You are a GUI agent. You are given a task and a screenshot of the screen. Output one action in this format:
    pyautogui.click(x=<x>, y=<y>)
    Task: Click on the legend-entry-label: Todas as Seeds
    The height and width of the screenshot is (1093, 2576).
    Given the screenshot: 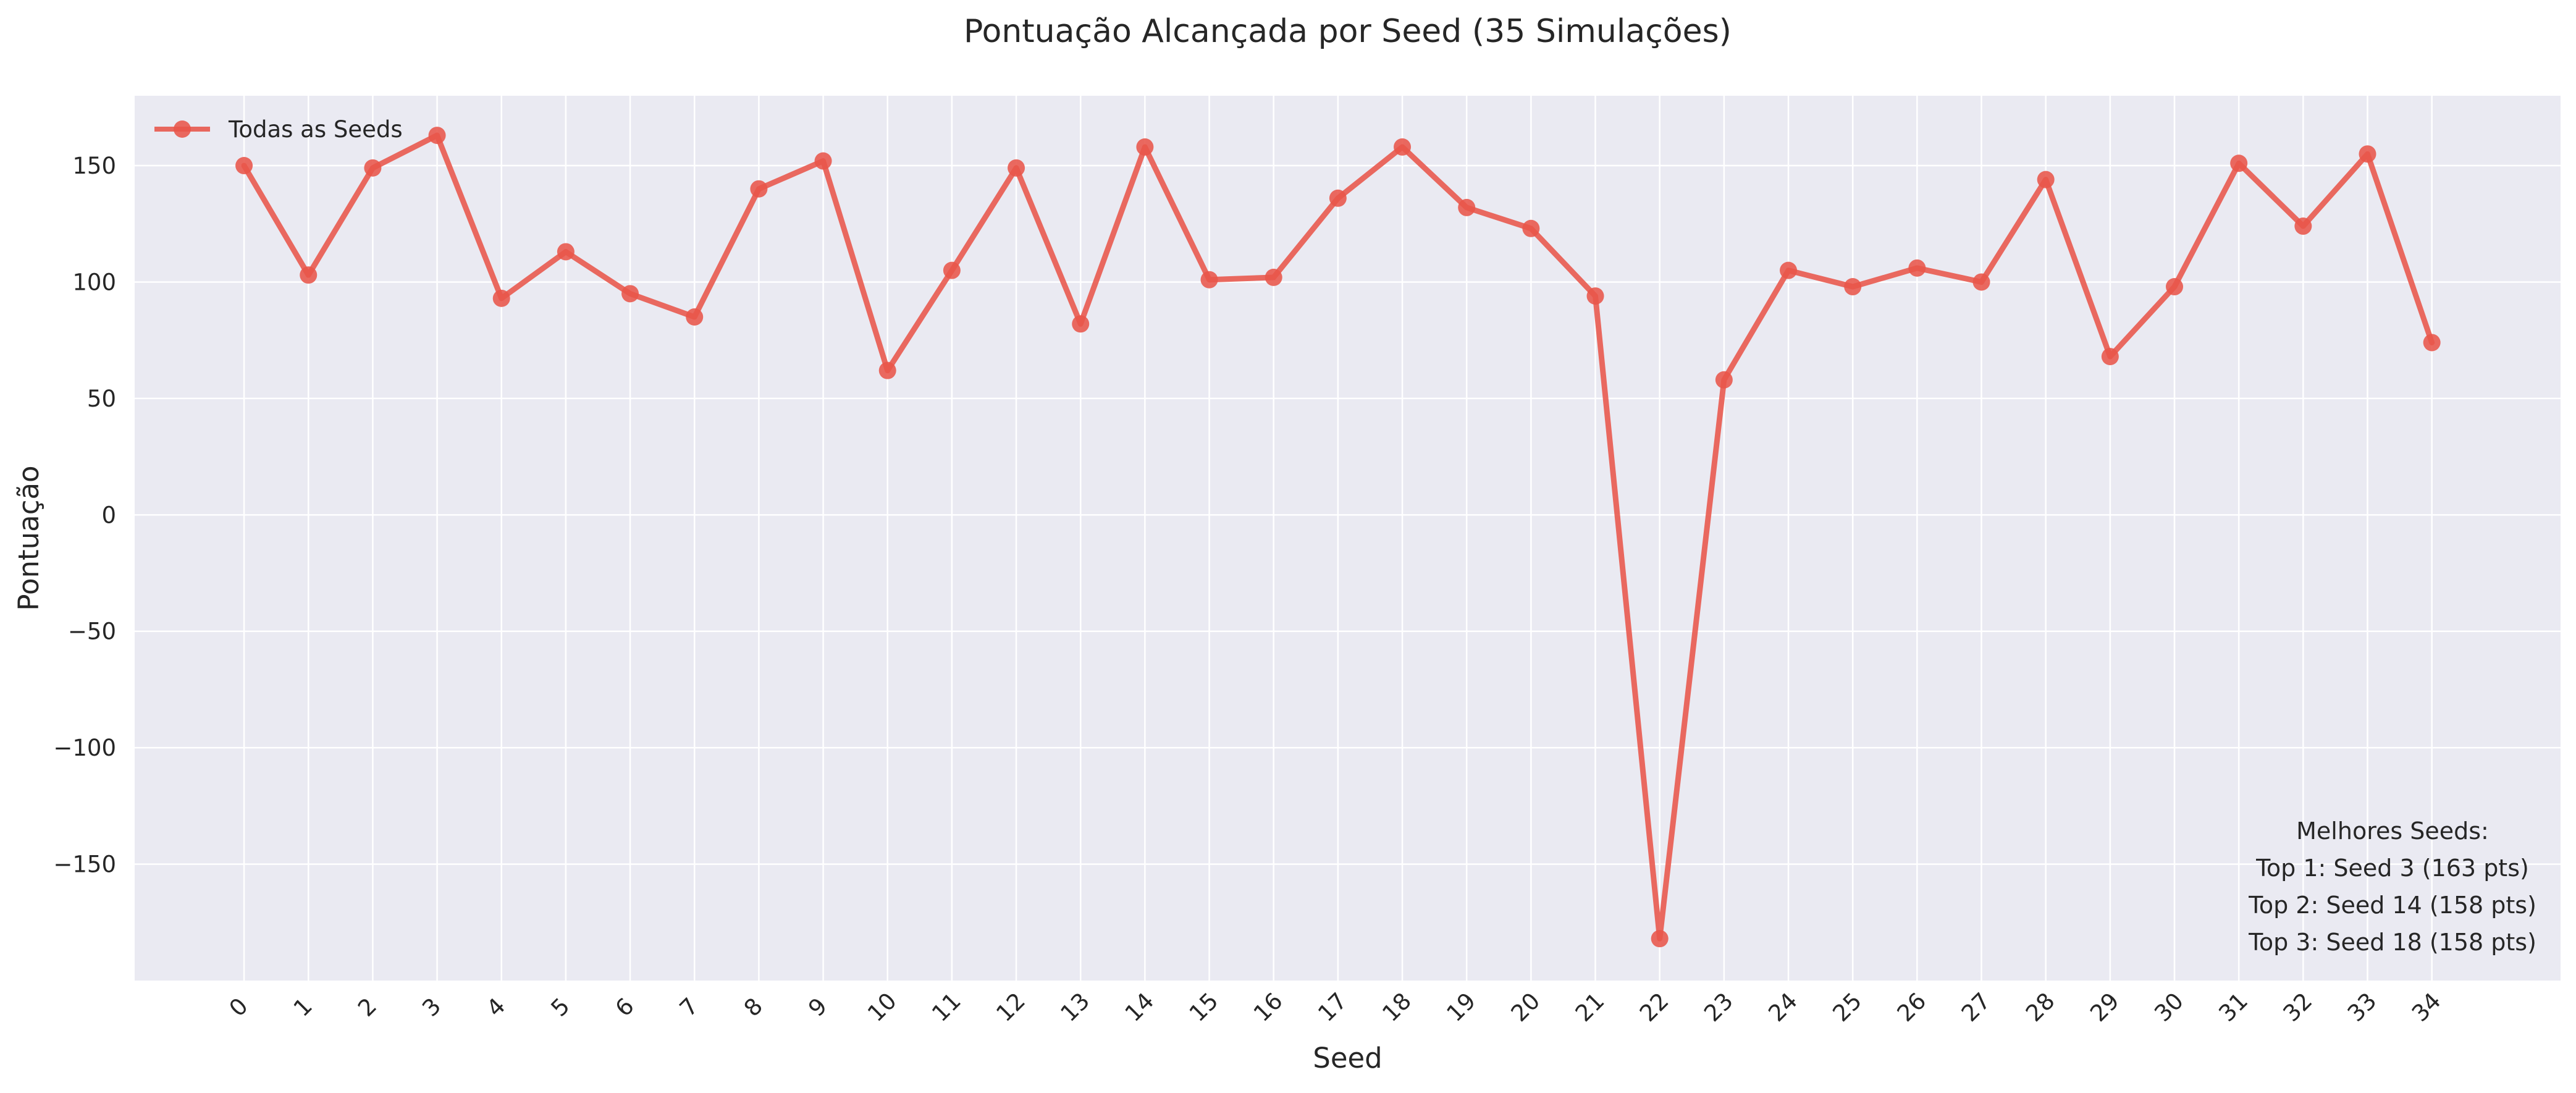 What is the action you would take?
    pyautogui.click(x=315, y=130)
    